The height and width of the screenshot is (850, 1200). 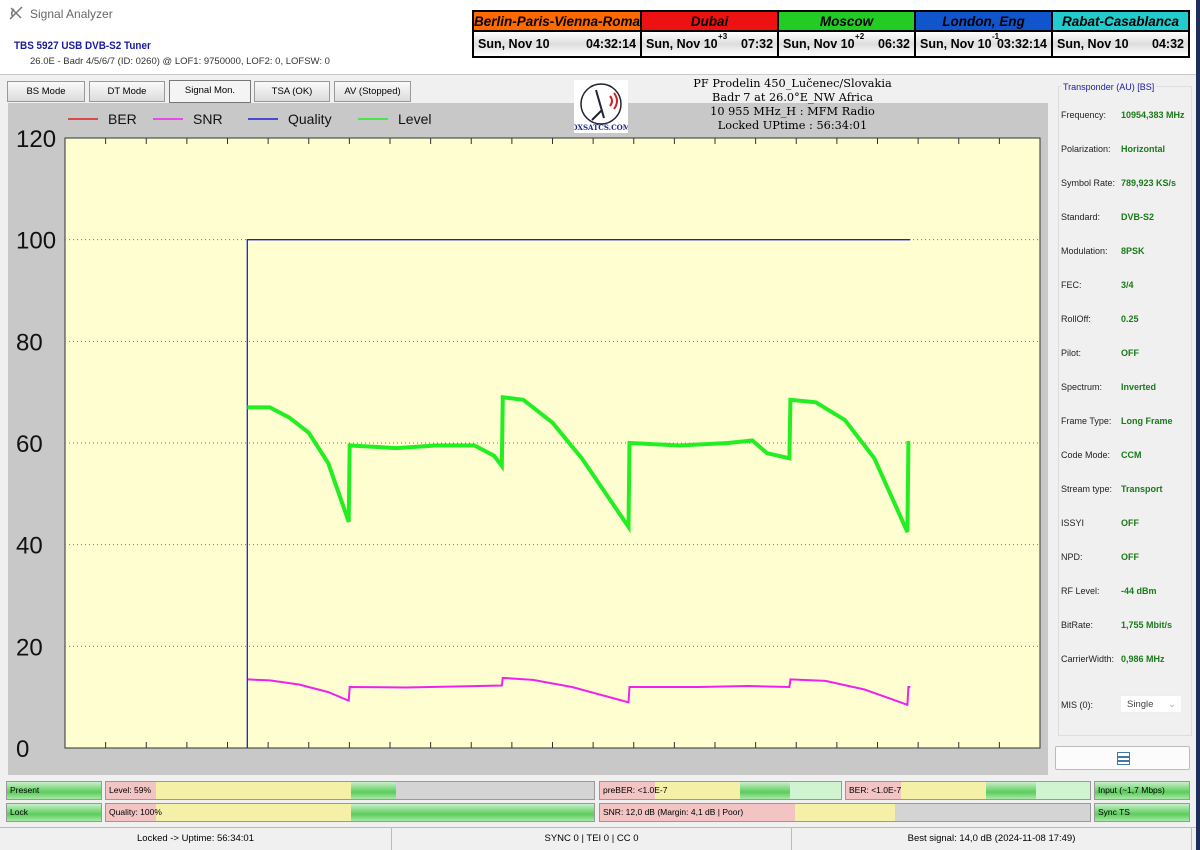 I want to click on row-label: FEC:, so click(x=1071, y=285).